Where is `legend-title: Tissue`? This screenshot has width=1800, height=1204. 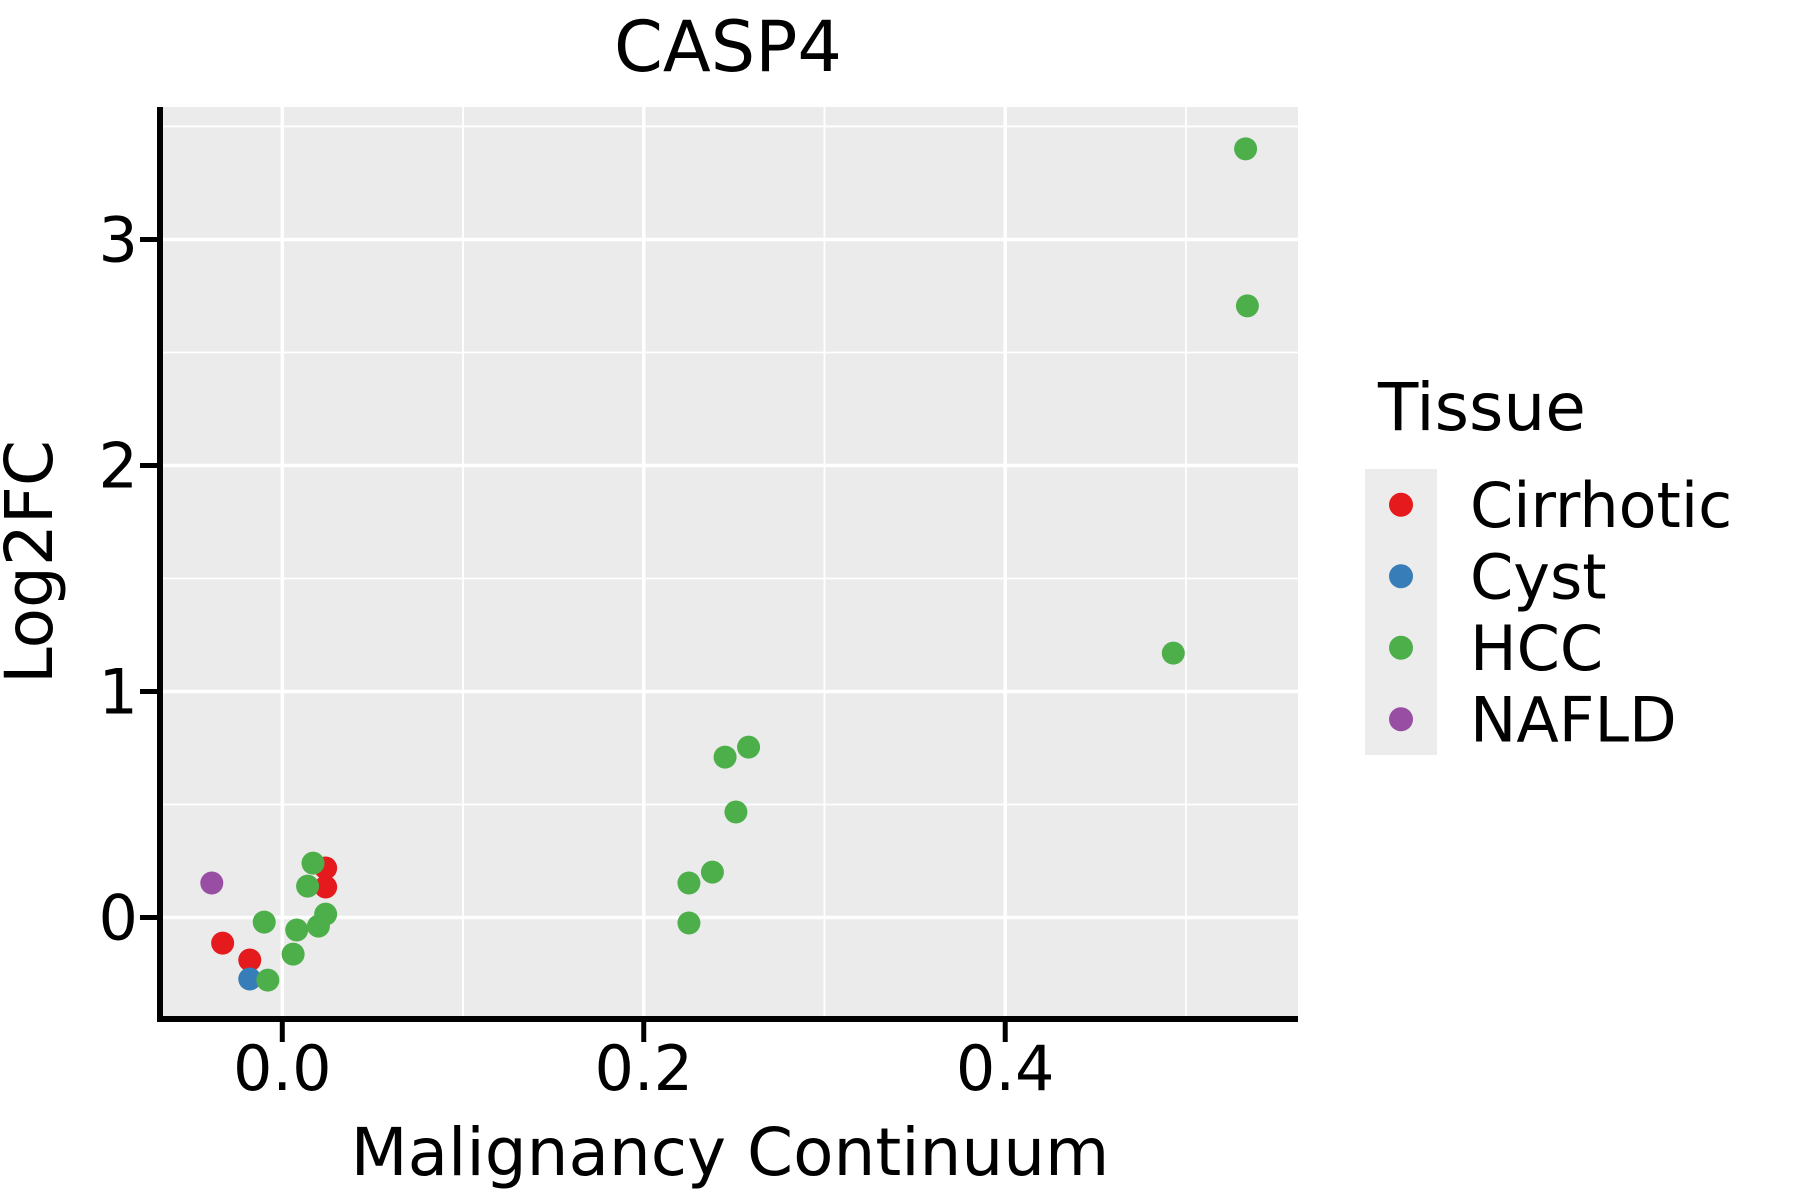
legend-title: Tissue is located at coordinates (1481, 407).